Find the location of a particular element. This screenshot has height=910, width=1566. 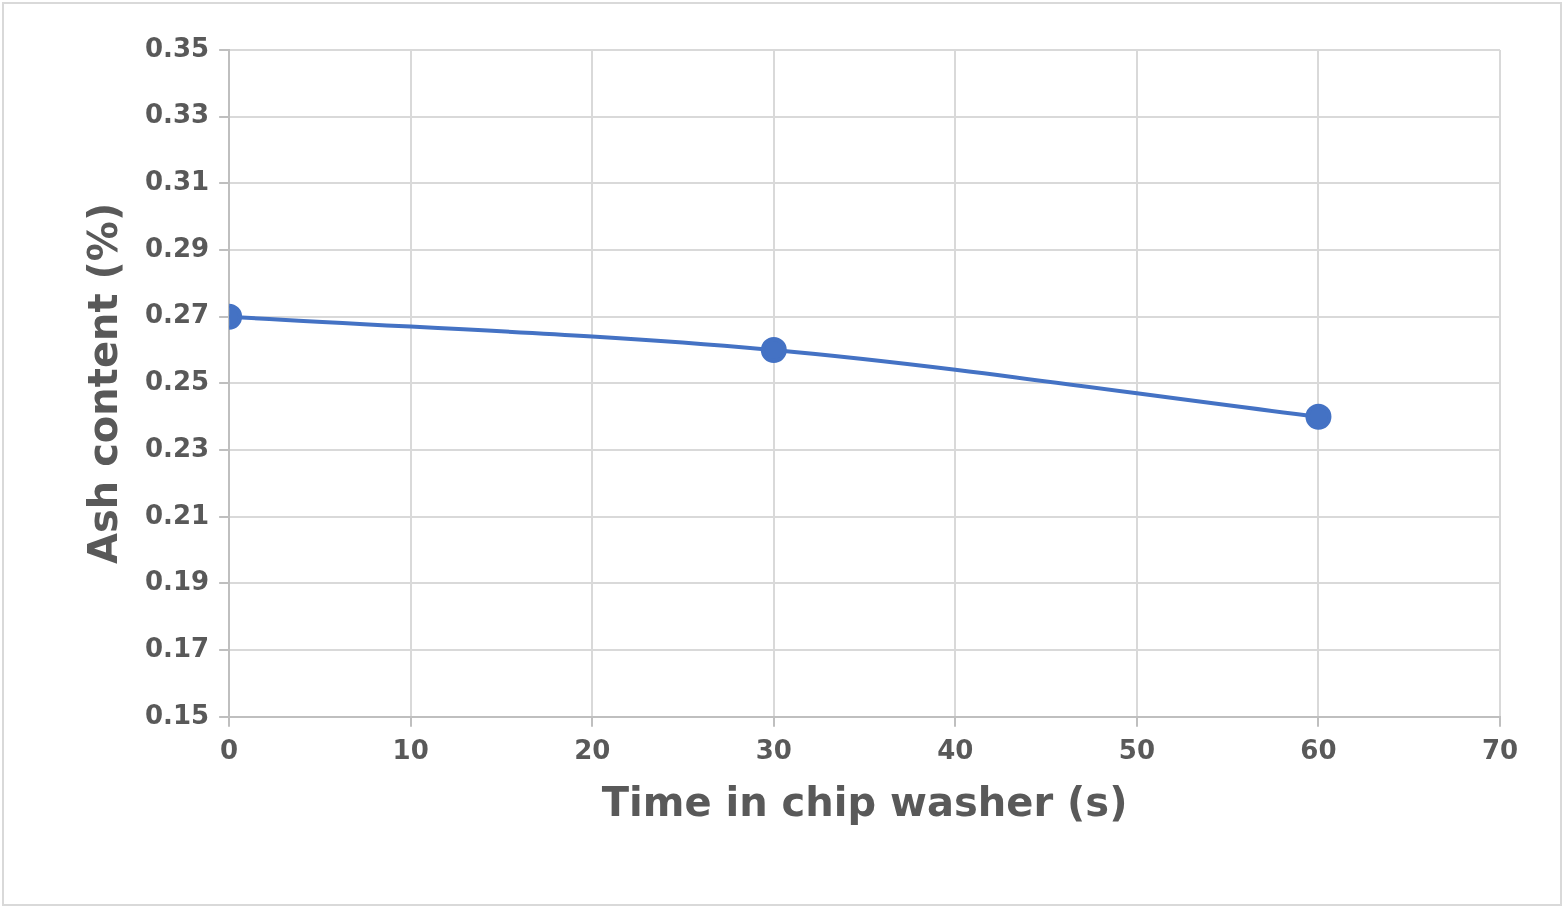

x-tick-label: 30 is located at coordinates (773, 750).